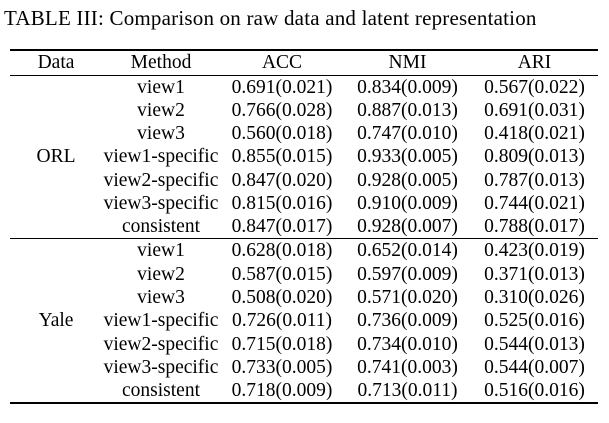  Describe the element at coordinates (534, 391) in the screenshot. I see `cell-ari: 0.516(0.016)` at that location.